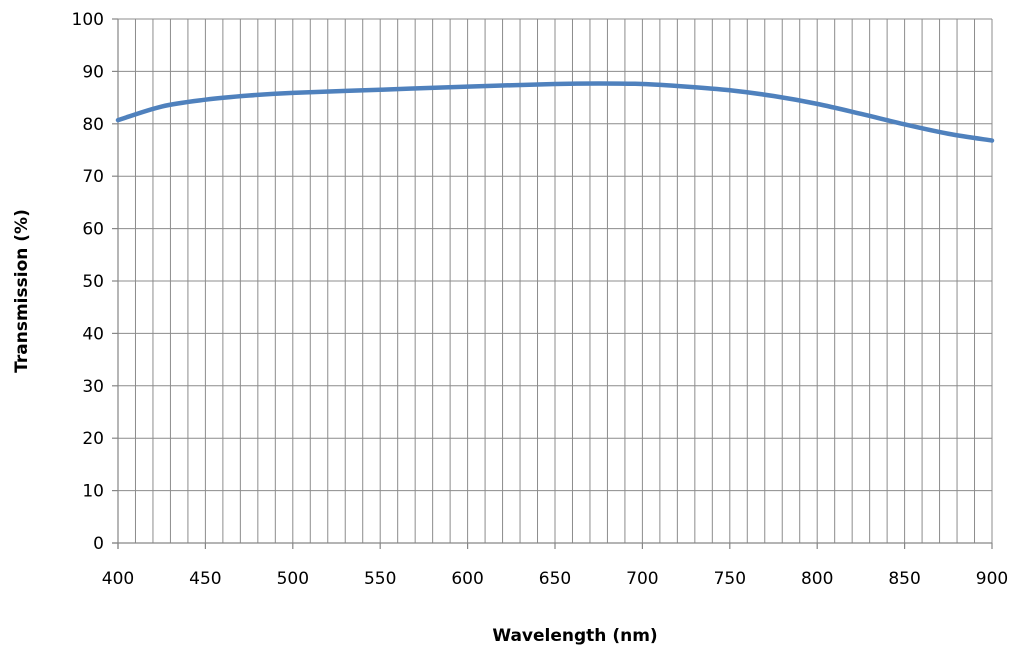 This screenshot has width=1016, height=650. I want to click on x-tick-label: 550, so click(380, 579).